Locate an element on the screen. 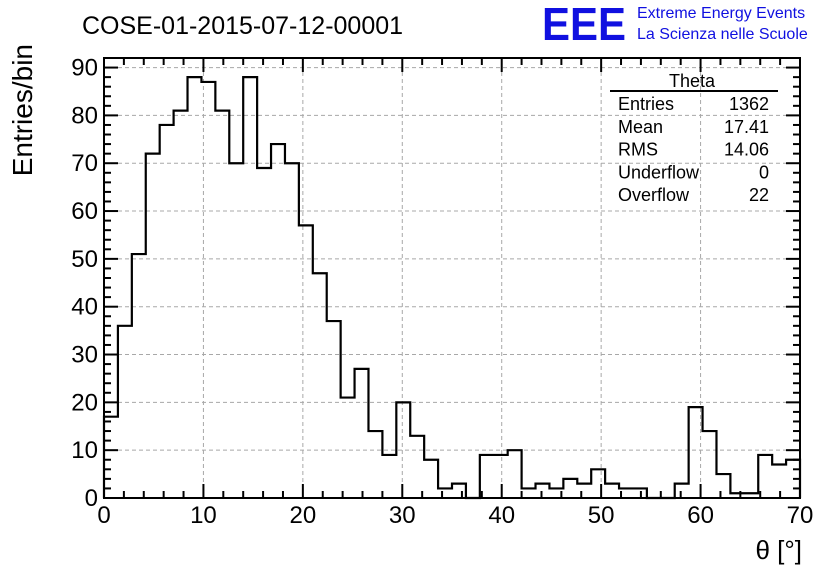 The height and width of the screenshot is (572, 836). y-tick-label: 50 is located at coordinates (84, 259).